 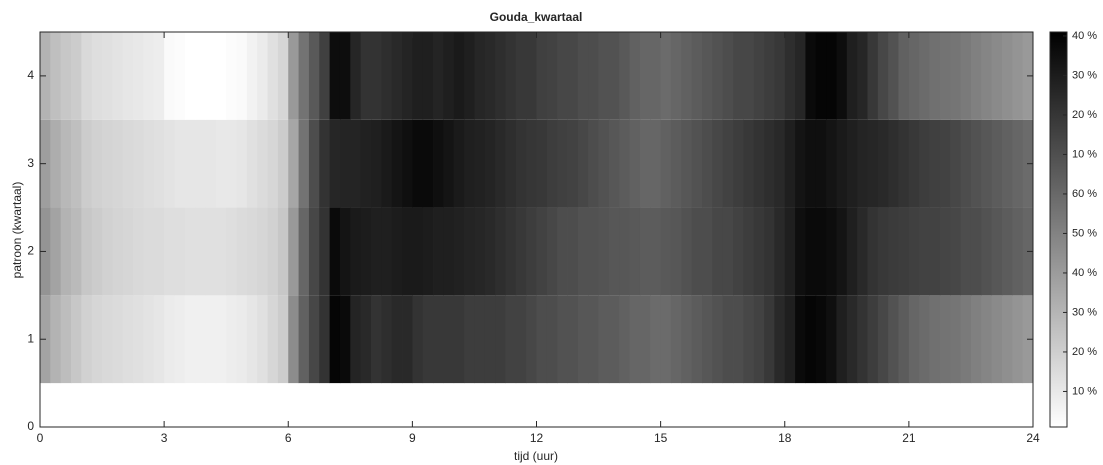 I want to click on y-tick-label: 4, so click(x=30, y=75).